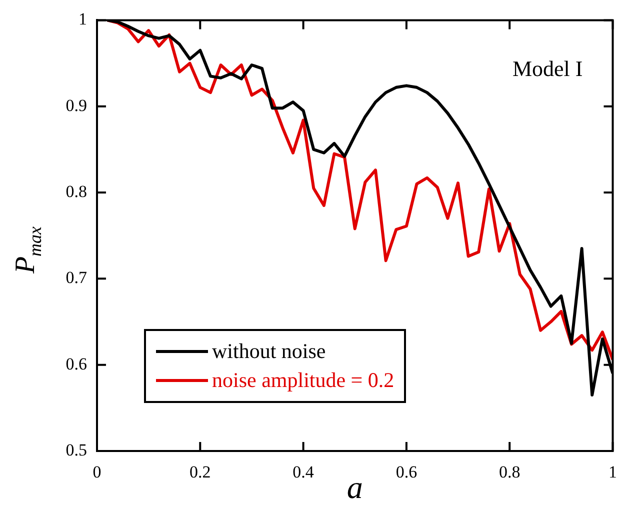 Image resolution: width=629 pixels, height=513 pixels. Describe the element at coordinates (200, 472) in the screenshot. I see `x-tick-label: 0.2` at that location.